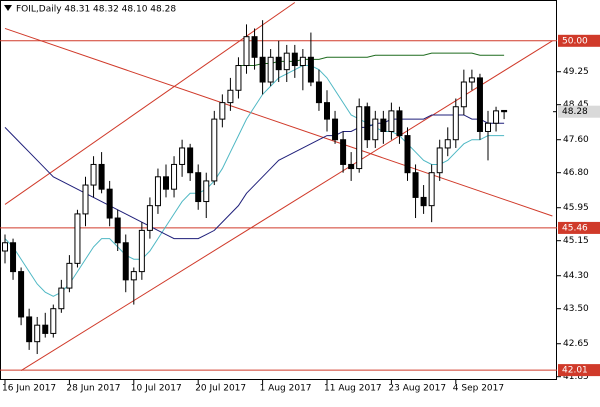 This screenshot has height=407, width=600. I want to click on last-price-label: 48.28, so click(575, 112).